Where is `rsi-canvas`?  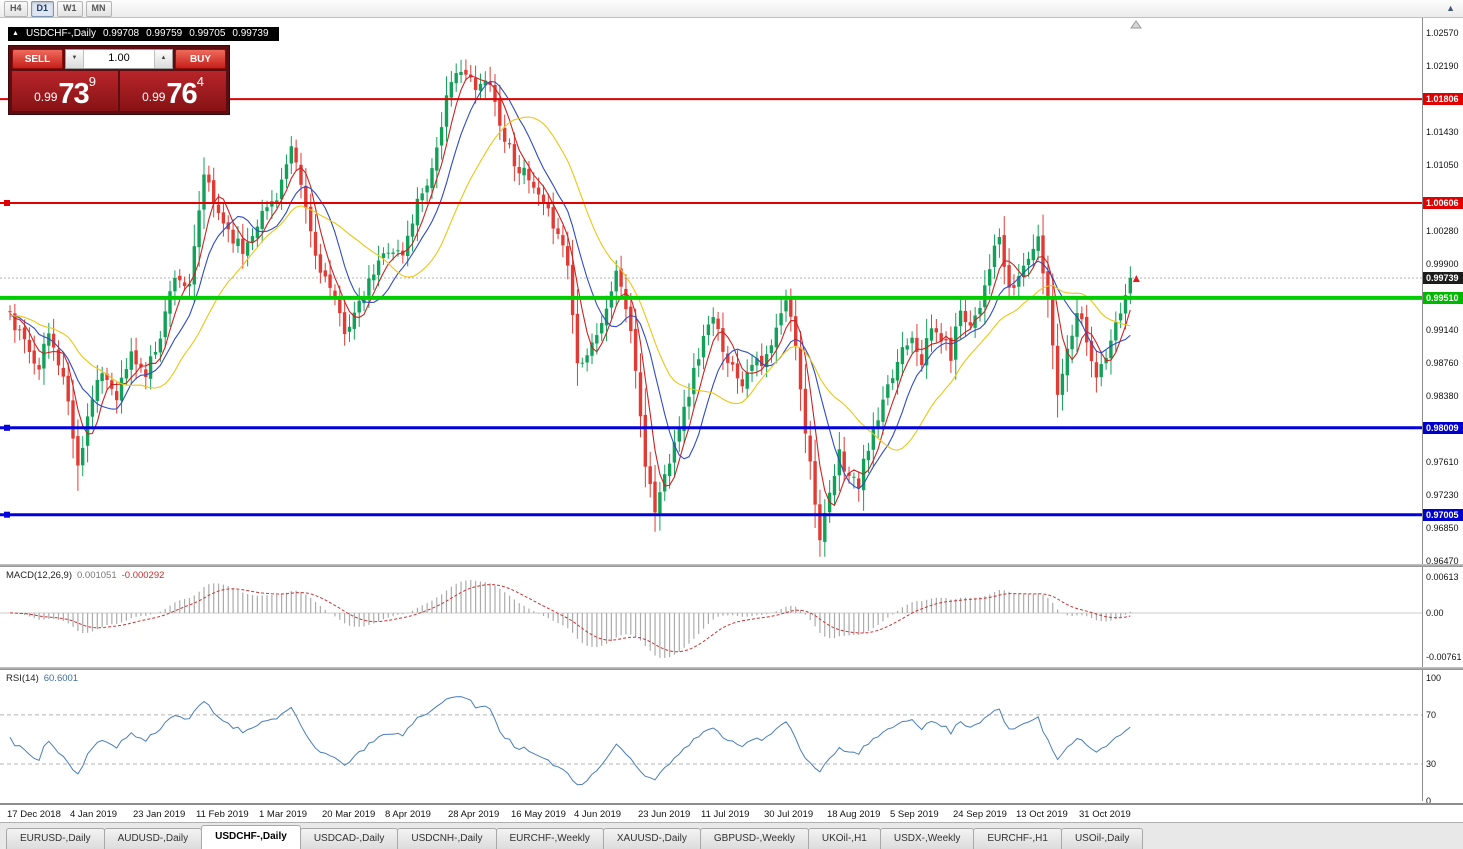
rsi-canvas is located at coordinates (711, 735).